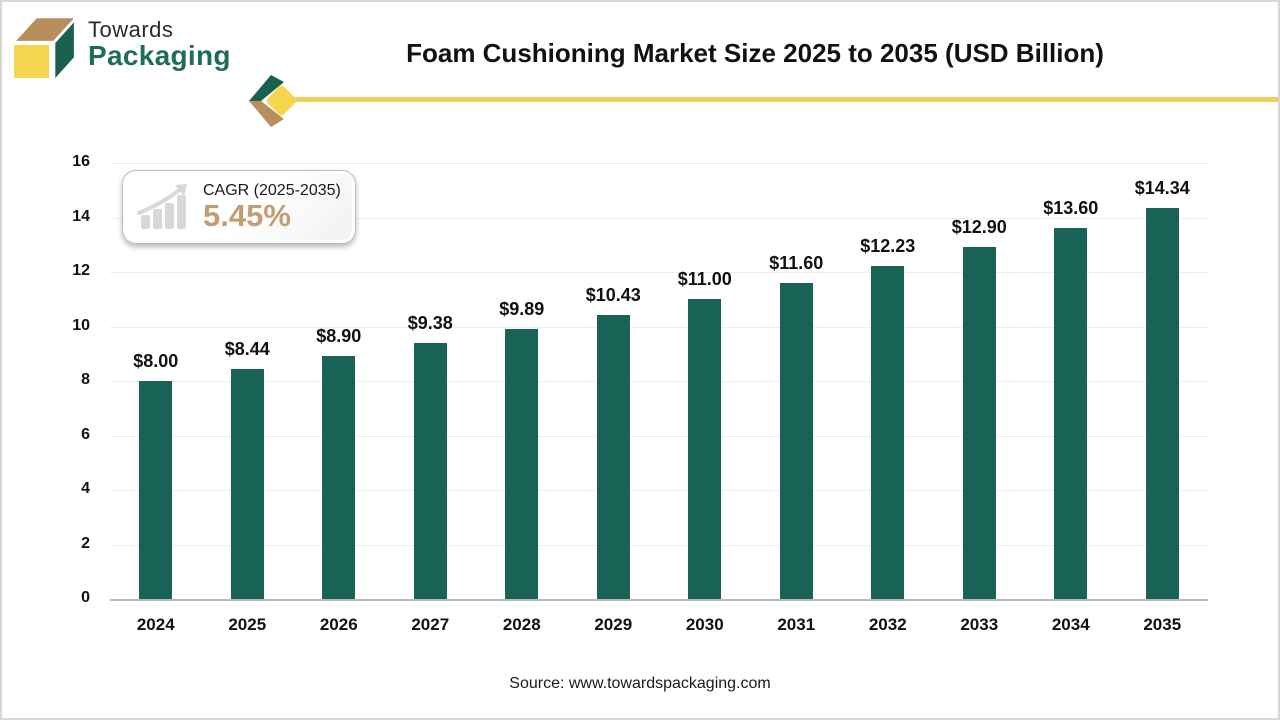 Image resolution: width=1280 pixels, height=720 pixels. Describe the element at coordinates (85, 597) in the screenshot. I see `y-axis-tick-label: 0` at that location.